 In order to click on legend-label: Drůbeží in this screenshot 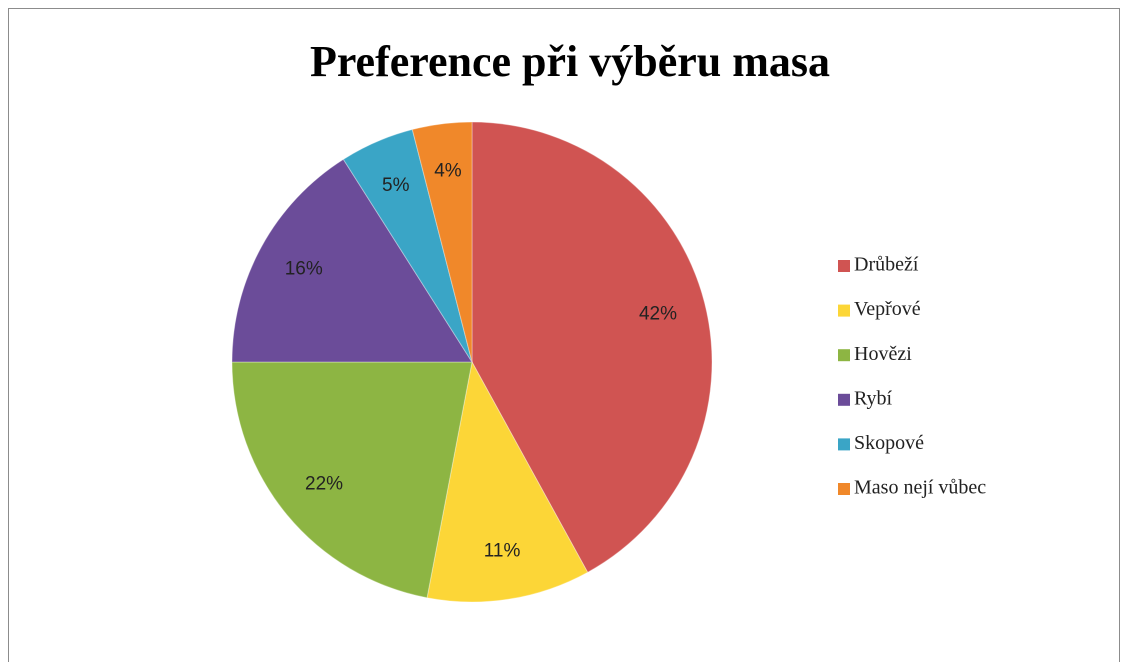, I will do `click(886, 265)`.